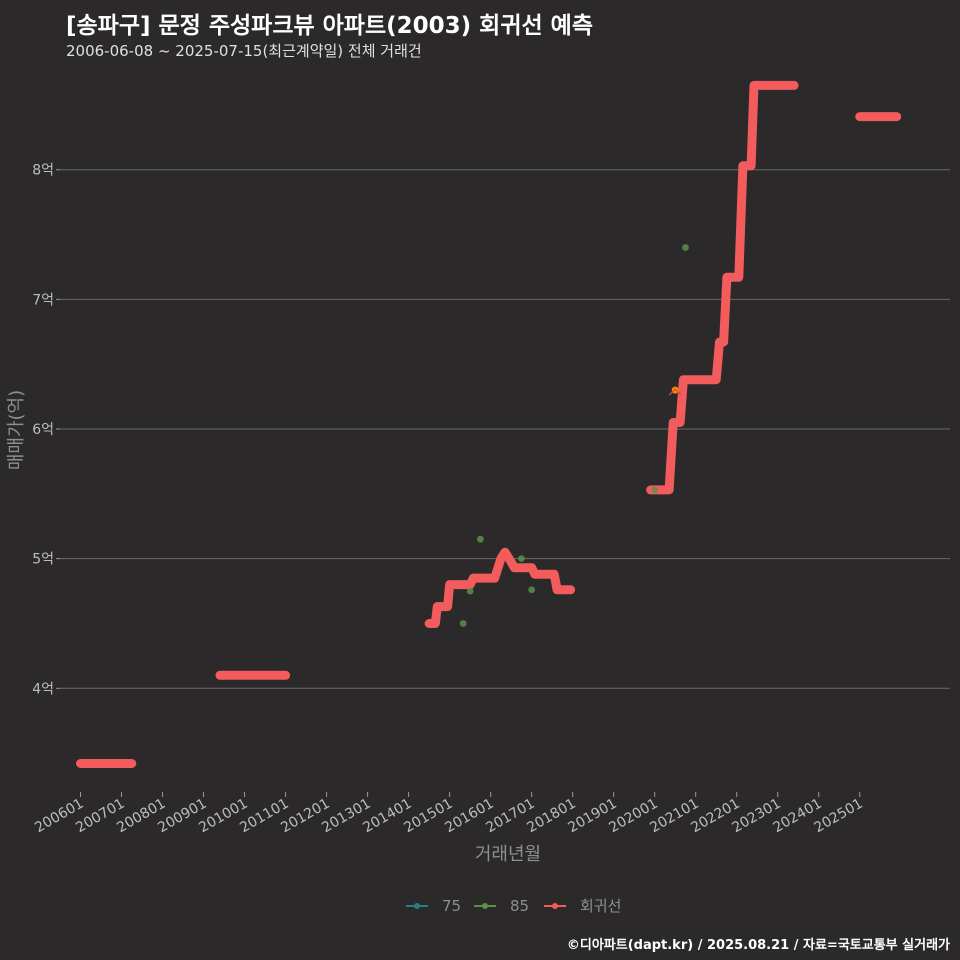 This screenshot has width=960, height=960. Describe the element at coordinates (244, 51) in the screenshot. I see `chart-subtitle: 2006-06-08 ~ 2025-07-15(최근계약일) 전체 거래건` at that location.